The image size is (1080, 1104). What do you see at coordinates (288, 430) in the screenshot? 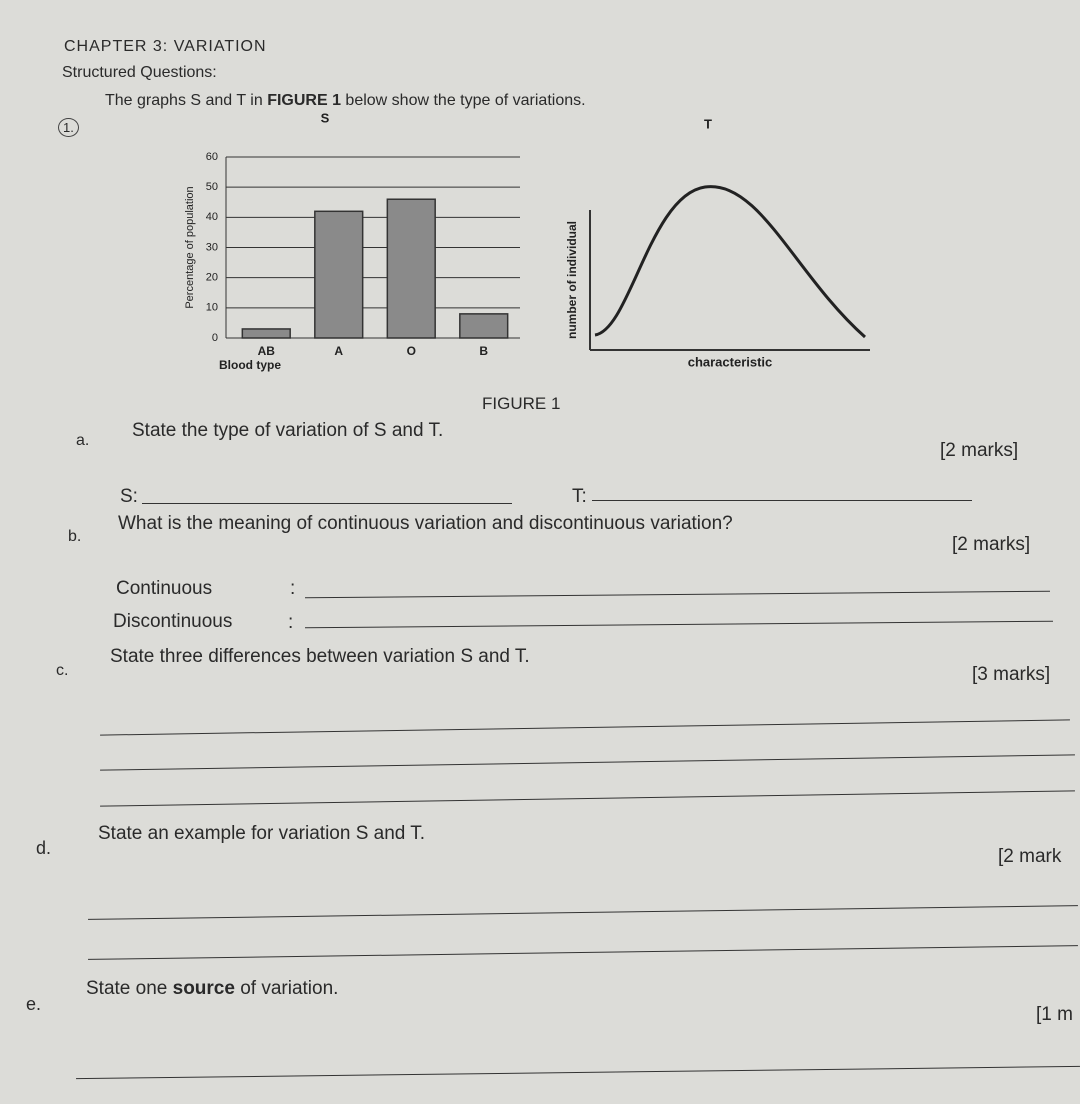
I see `q-text: State the type of variation of S and T.` at bounding box center [288, 430].